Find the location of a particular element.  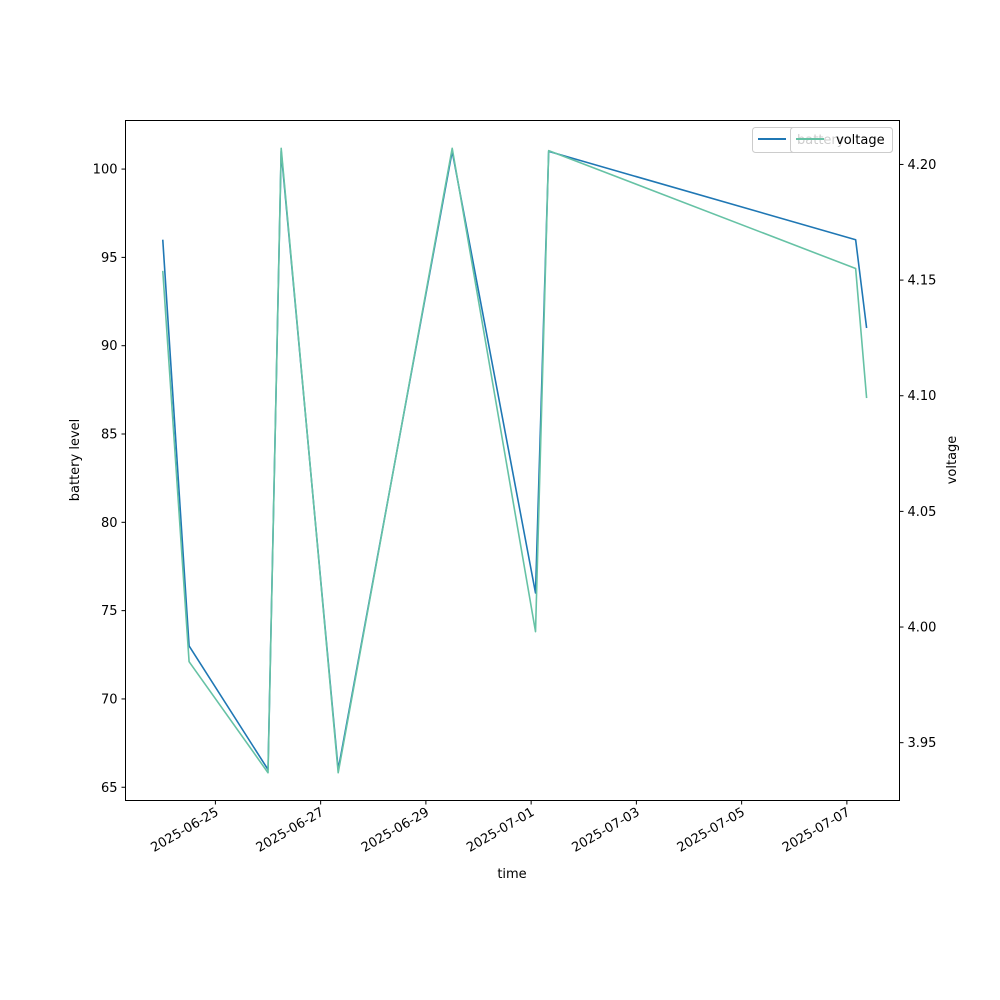

x-tick-label: 2025-06-25 is located at coordinates (184, 830).